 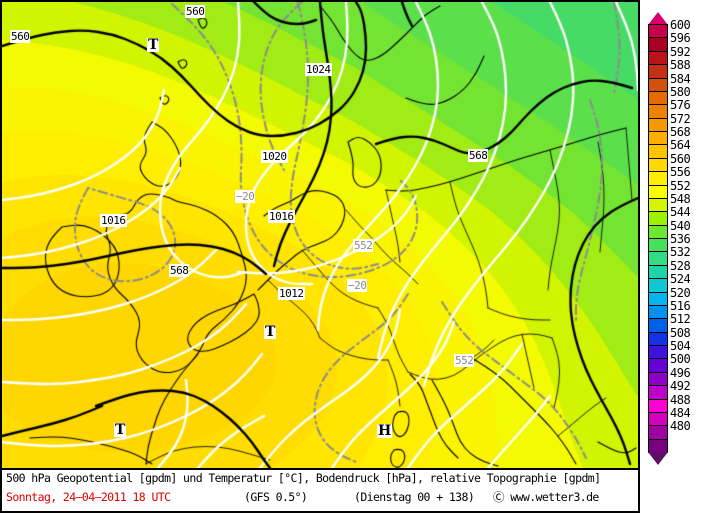 I want to click on contour-label: 1012, so click(x=291, y=293).